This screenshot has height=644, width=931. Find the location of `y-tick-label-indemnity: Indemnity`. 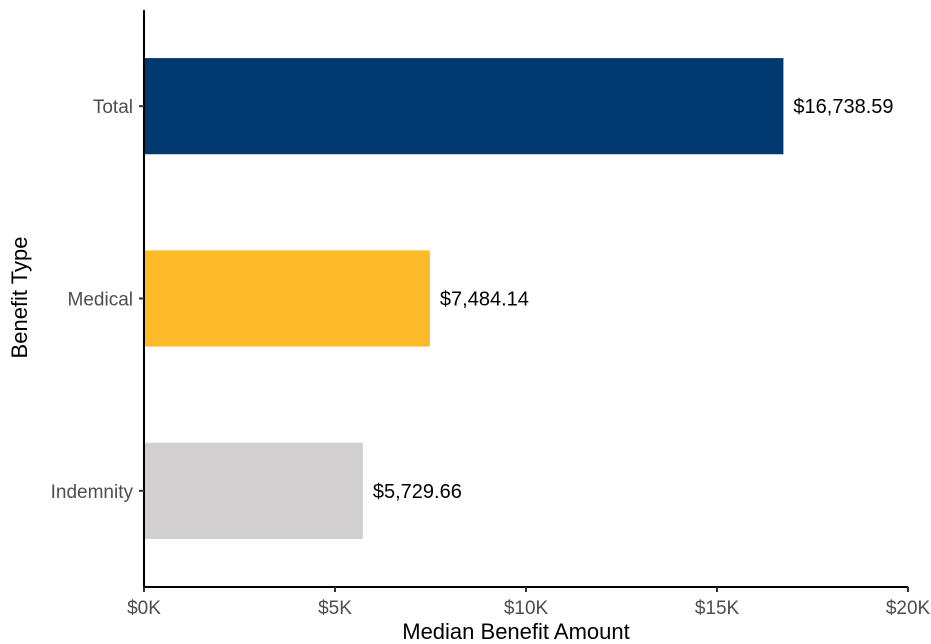

y-tick-label-indemnity: Indemnity is located at coordinates (92, 492).